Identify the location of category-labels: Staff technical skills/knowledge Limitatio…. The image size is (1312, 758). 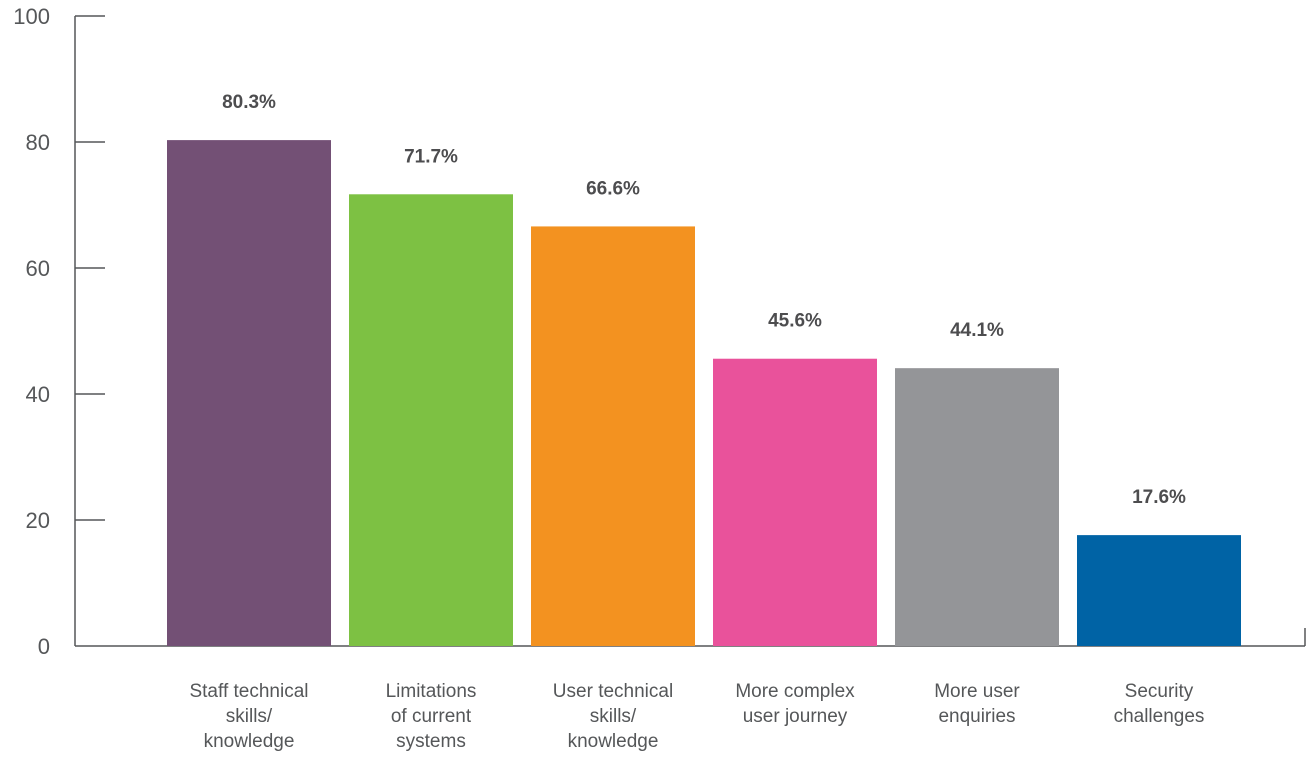
(696, 716).